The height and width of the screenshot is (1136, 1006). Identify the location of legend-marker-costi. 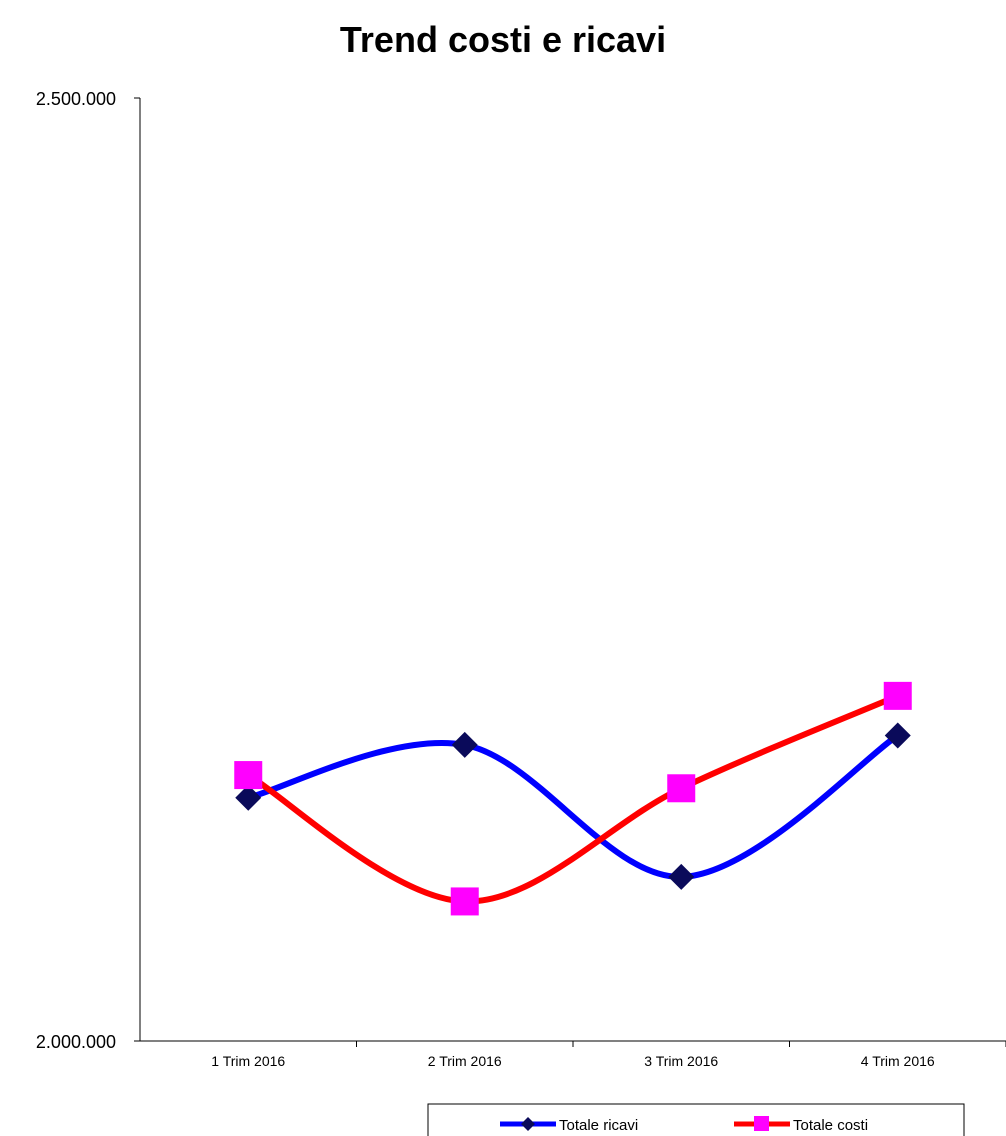
(761, 1123).